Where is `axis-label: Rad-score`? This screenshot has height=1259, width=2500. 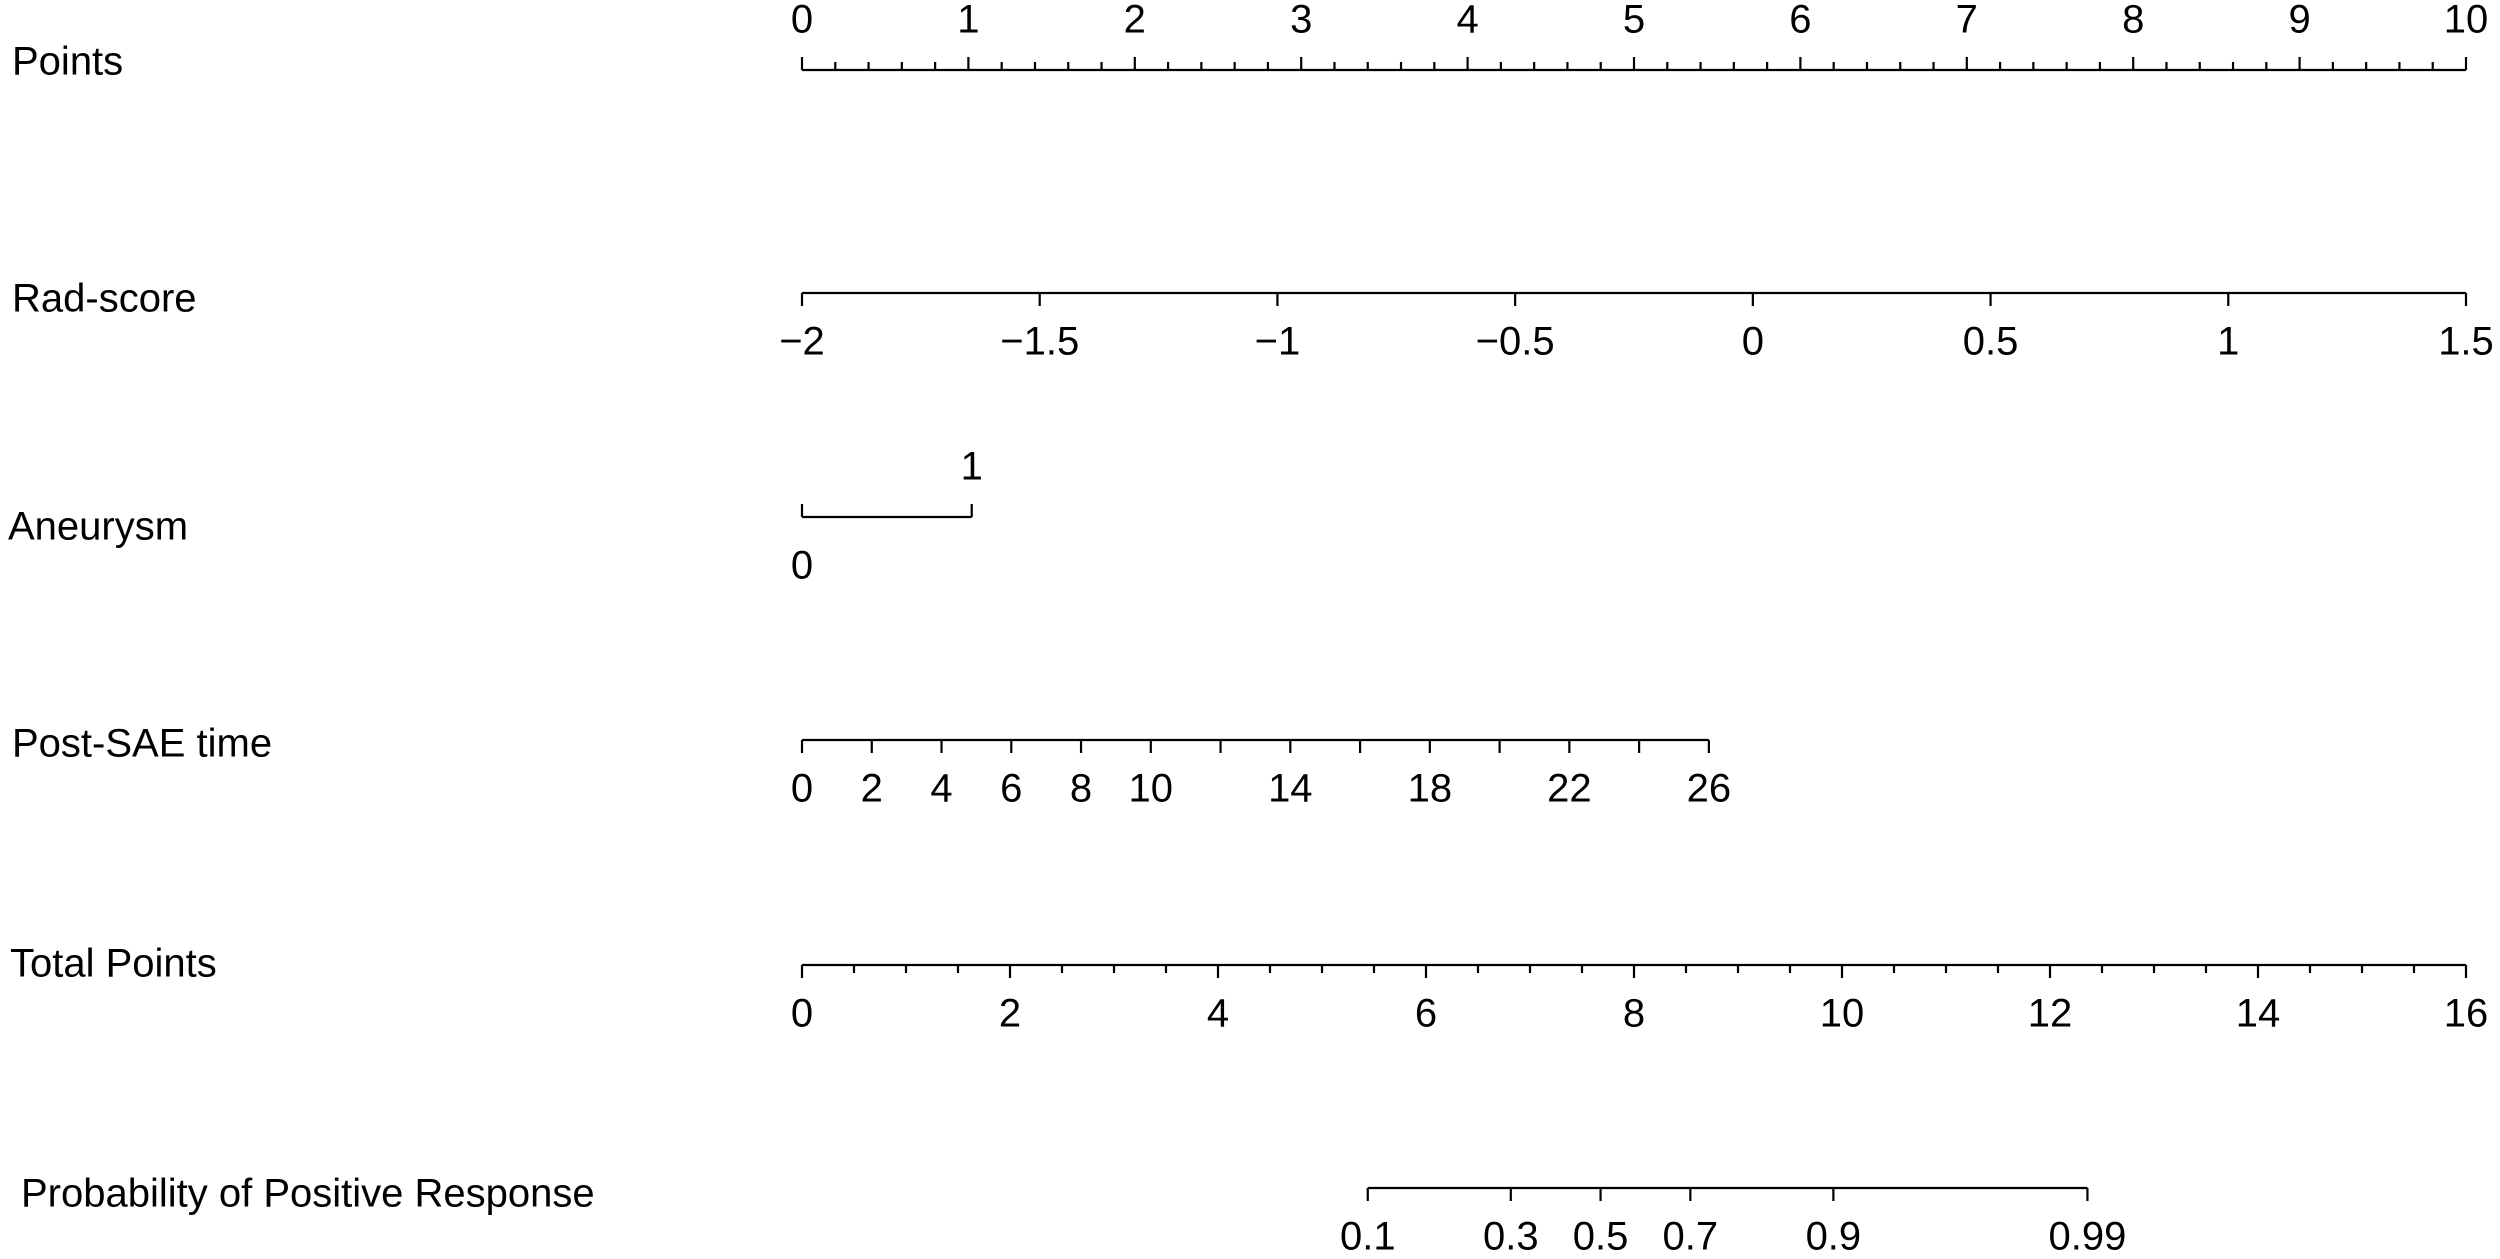
axis-label: Rad-score is located at coordinates (104, 299).